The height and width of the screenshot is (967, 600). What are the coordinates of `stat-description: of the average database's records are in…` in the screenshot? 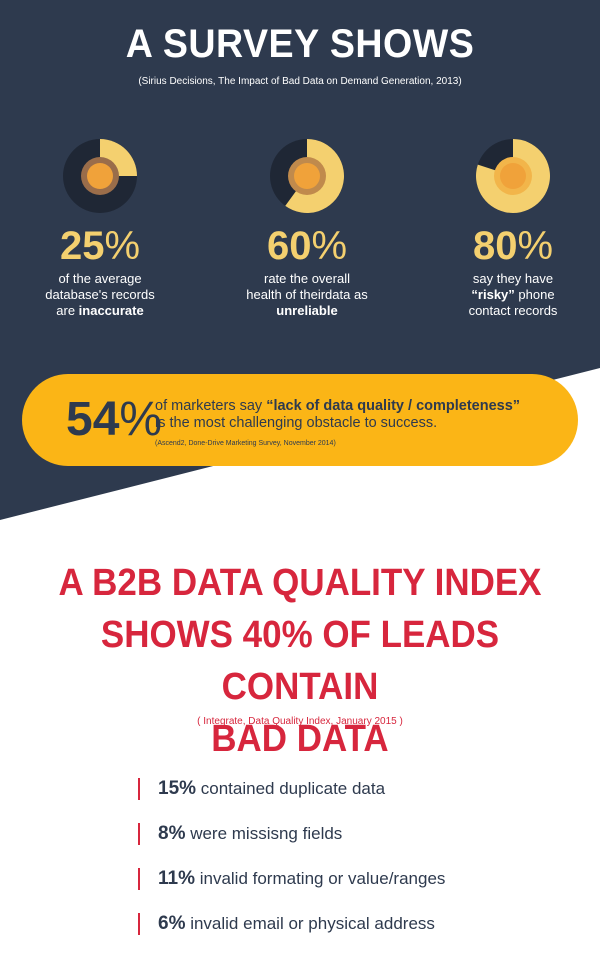 It's located at (100, 294).